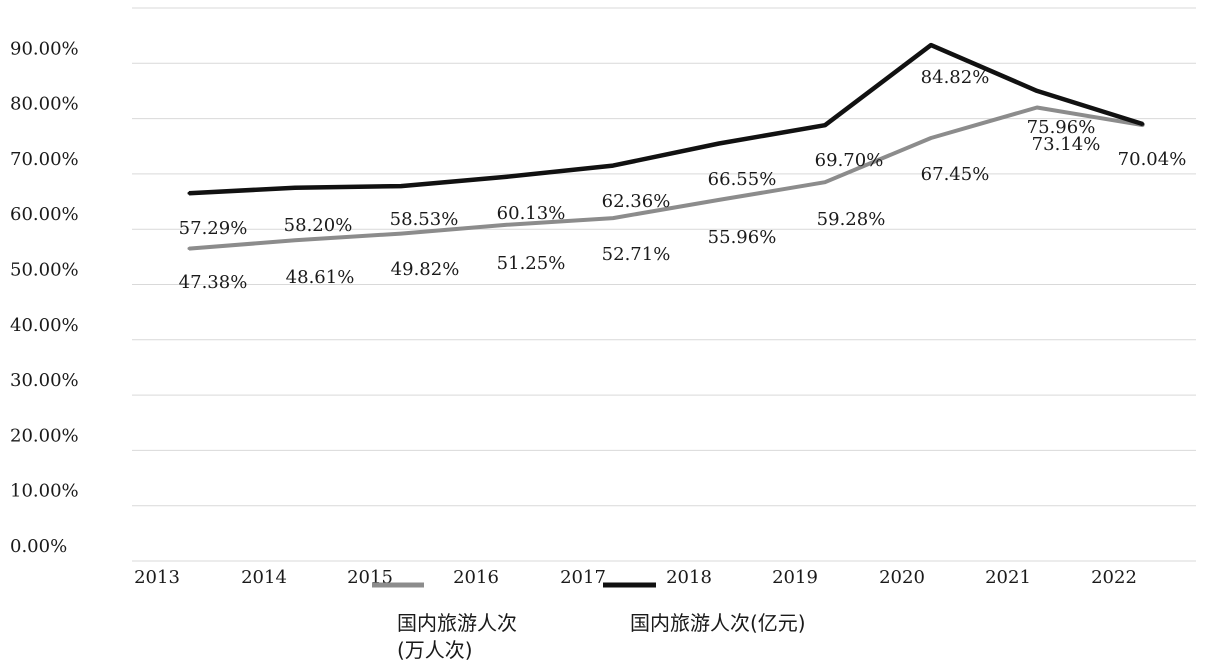 This screenshot has width=1209, height=663. What do you see at coordinates (38, 546) in the screenshot?
I see `y-tick-label: 0.00%` at bounding box center [38, 546].